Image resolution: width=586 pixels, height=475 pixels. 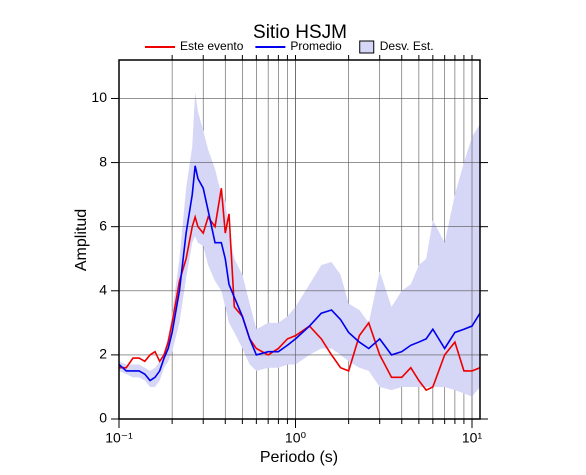 What do you see at coordinates (119, 438) in the screenshot?
I see `x-tick-label: 10⁻¹` at bounding box center [119, 438].